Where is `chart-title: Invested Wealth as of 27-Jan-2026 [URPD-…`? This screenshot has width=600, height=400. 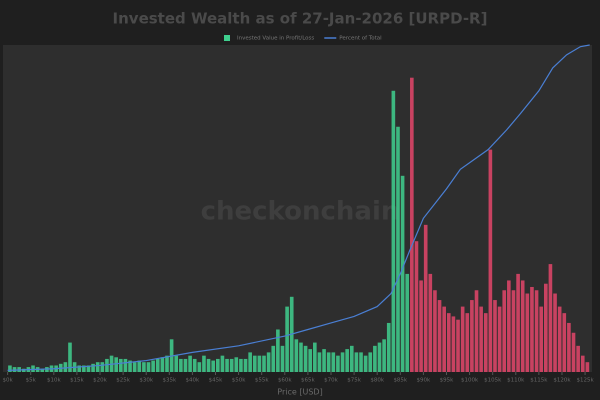 chart-title: Invested Wealth as of 27-Jan-2026 [URPD-… is located at coordinates (300, 19).